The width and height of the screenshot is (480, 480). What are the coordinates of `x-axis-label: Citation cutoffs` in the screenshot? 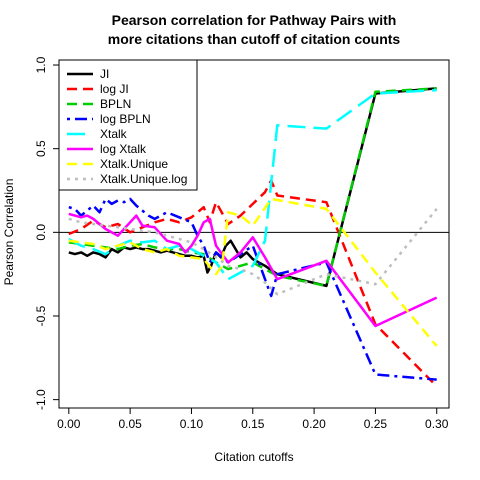 It's located at (253, 457).